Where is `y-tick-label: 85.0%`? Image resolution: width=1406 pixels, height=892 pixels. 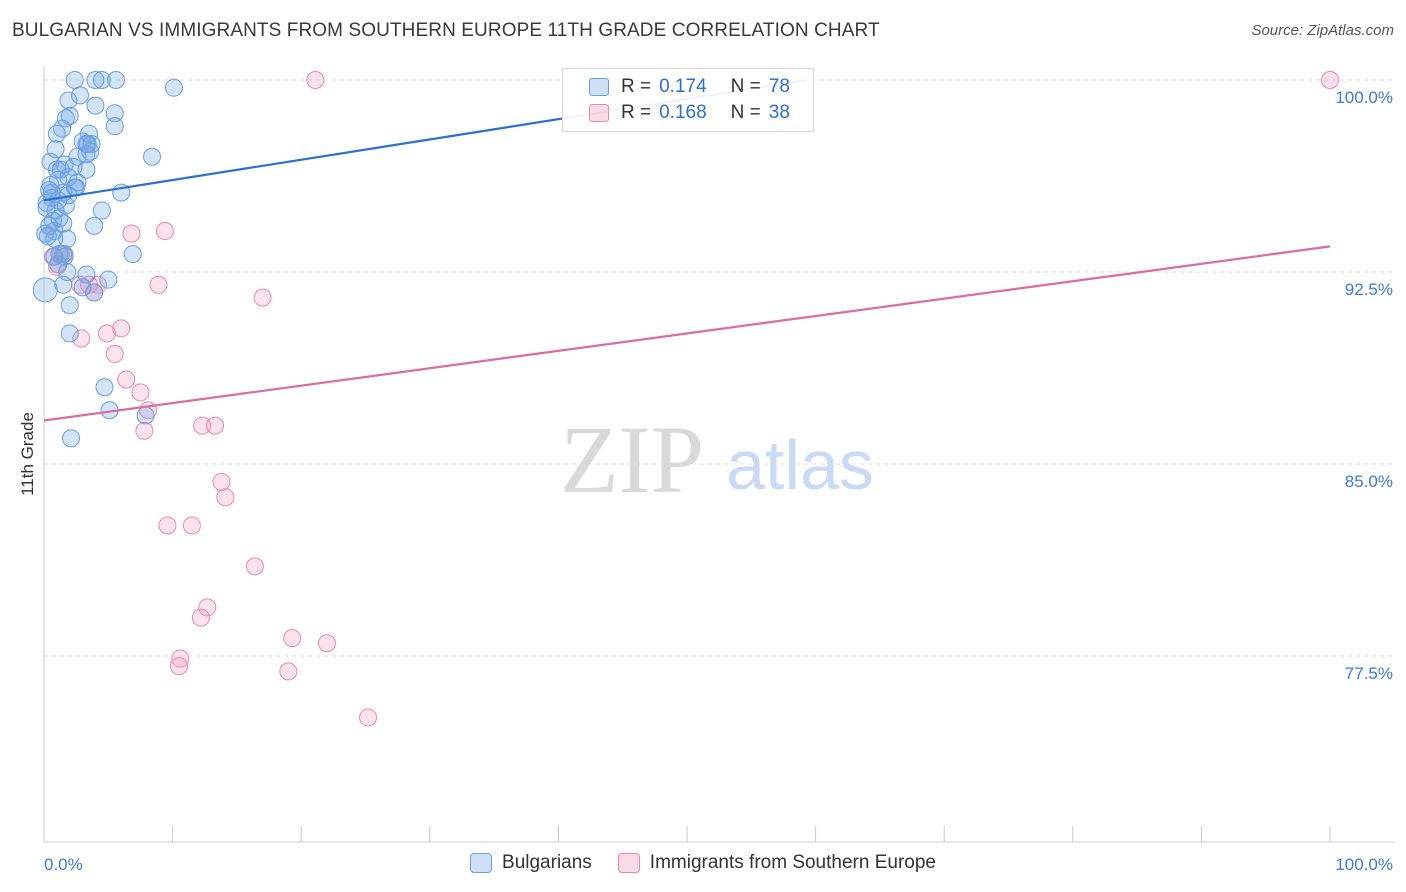 y-tick-label: 85.0% is located at coordinates (1369, 481).